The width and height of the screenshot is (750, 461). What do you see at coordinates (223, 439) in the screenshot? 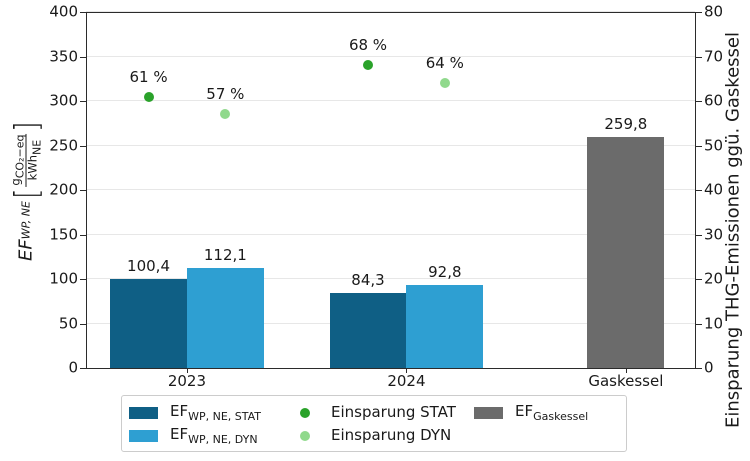
I see `legend-label-sub-ef-wp-ne-dyn: WP, NE, DYN` at bounding box center [223, 439].